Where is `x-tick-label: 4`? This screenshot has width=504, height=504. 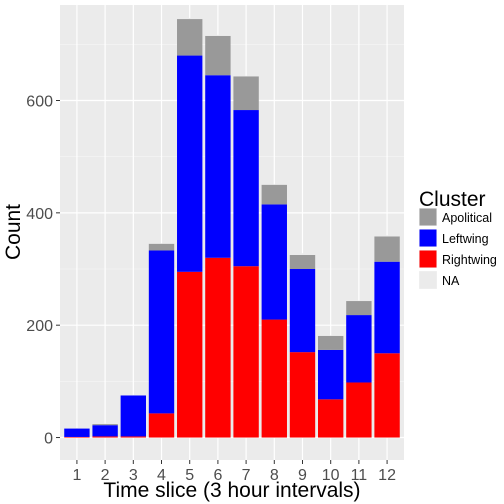 x-tick-label: 4 is located at coordinates (161, 475).